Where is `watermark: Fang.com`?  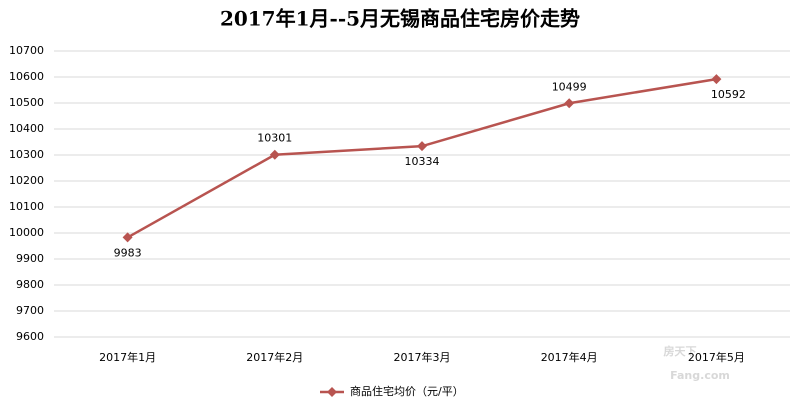 watermark: Fang.com is located at coordinates (700, 375).